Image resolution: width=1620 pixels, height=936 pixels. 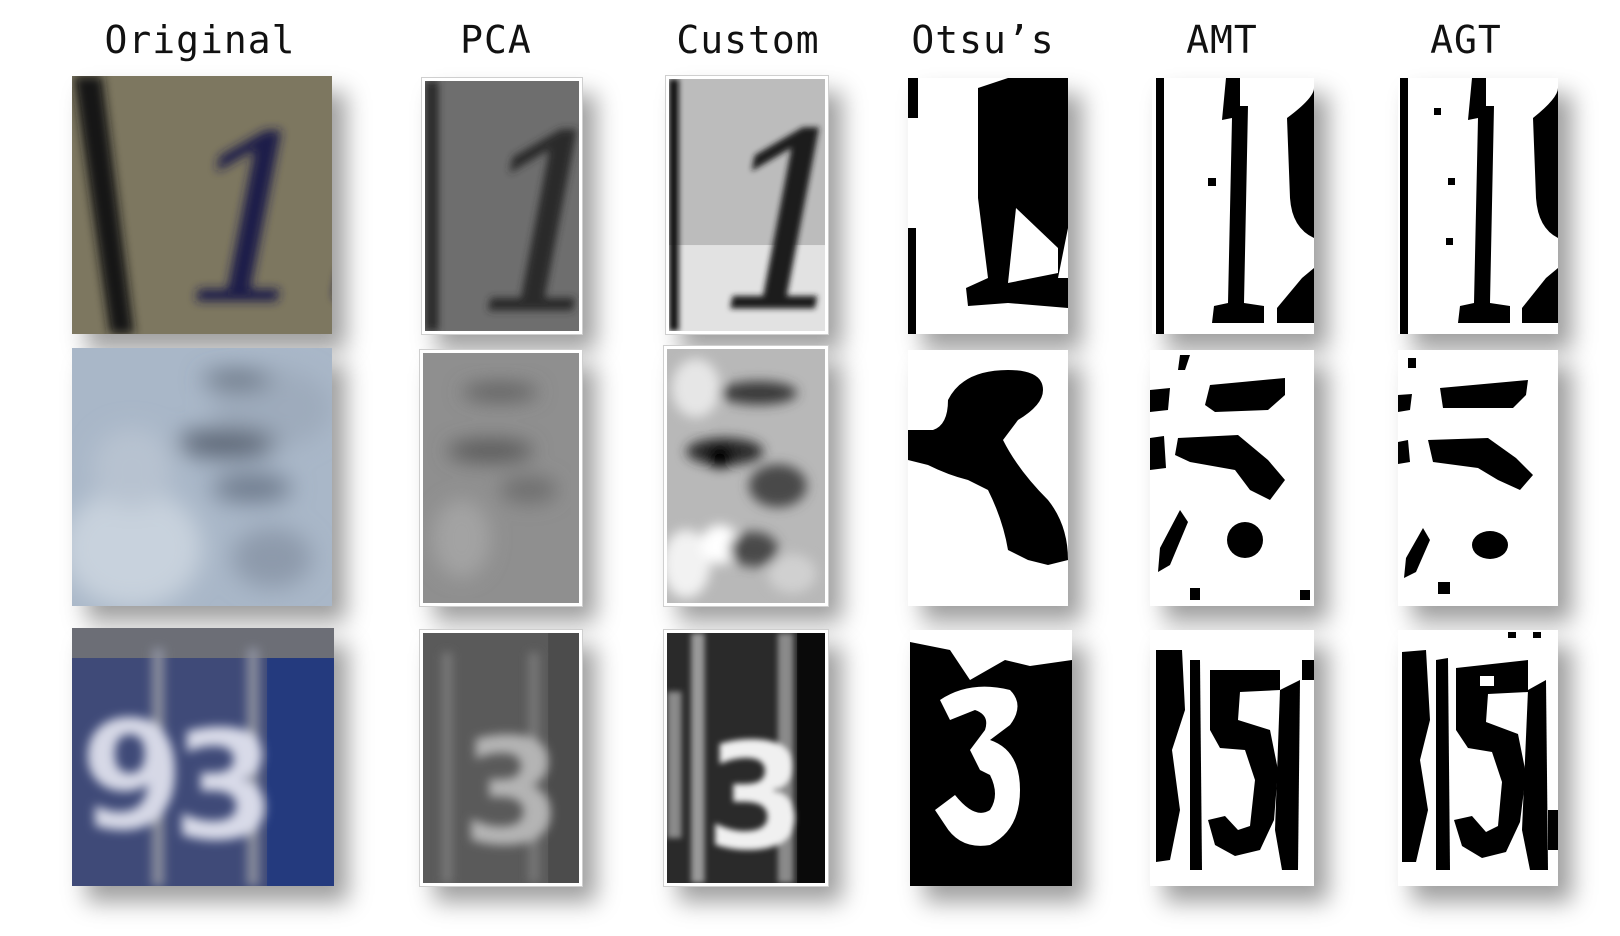 What do you see at coordinates (748, 40) in the screenshot?
I see `header-custom: Custom` at bounding box center [748, 40].